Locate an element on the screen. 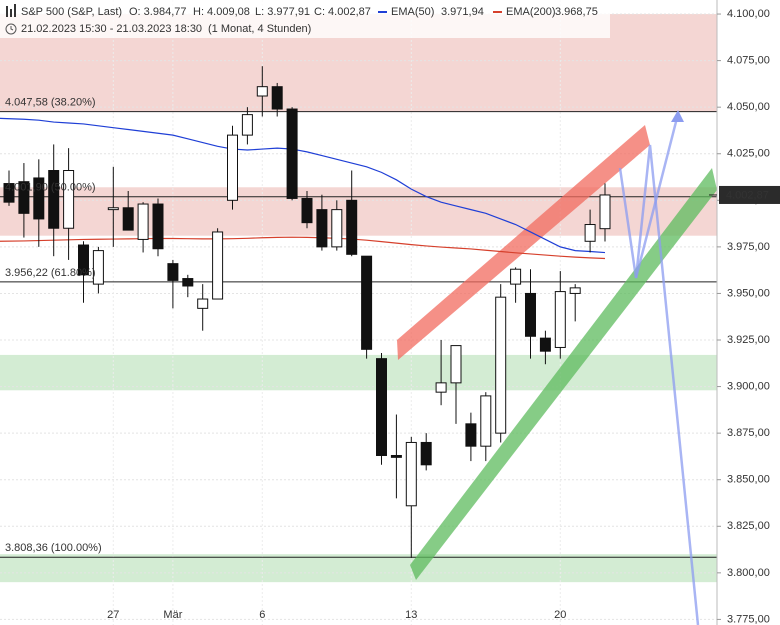  low-label: L: 3.977,91 is located at coordinates (282, 12).